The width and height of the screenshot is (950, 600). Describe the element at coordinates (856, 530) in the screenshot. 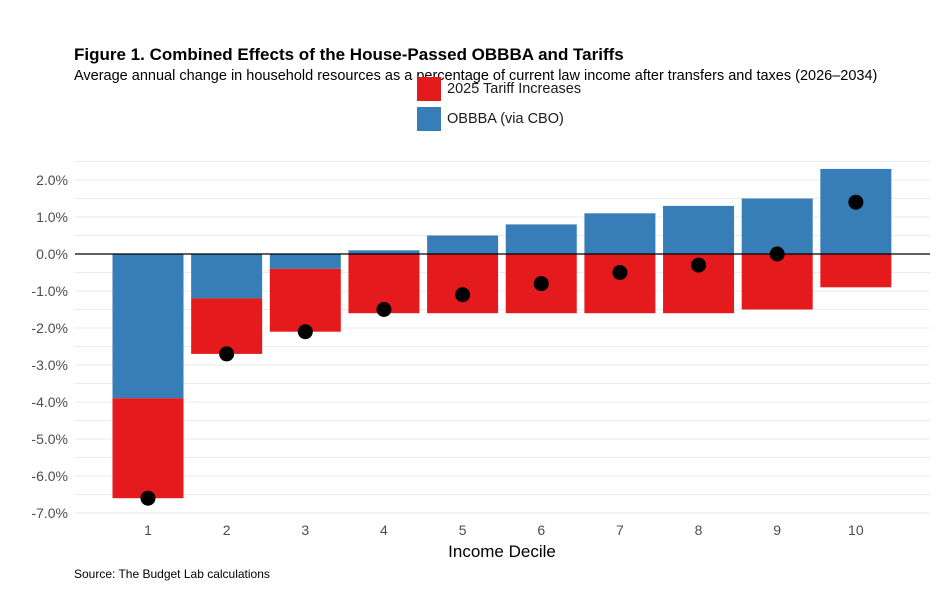

I see `x-tick-label: 10` at that location.